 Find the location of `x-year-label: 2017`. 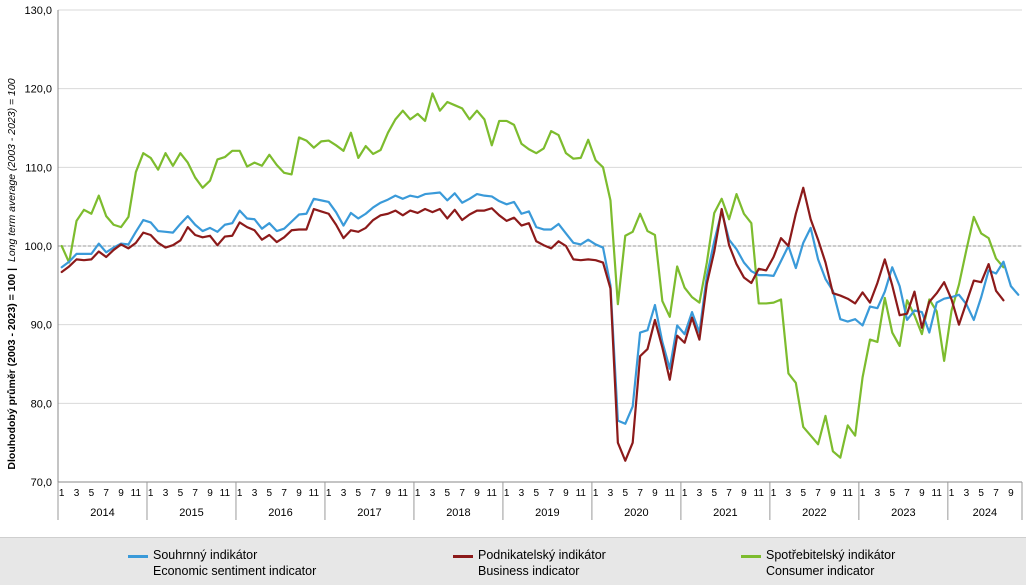

x-year-label: 2017 is located at coordinates (369, 513).